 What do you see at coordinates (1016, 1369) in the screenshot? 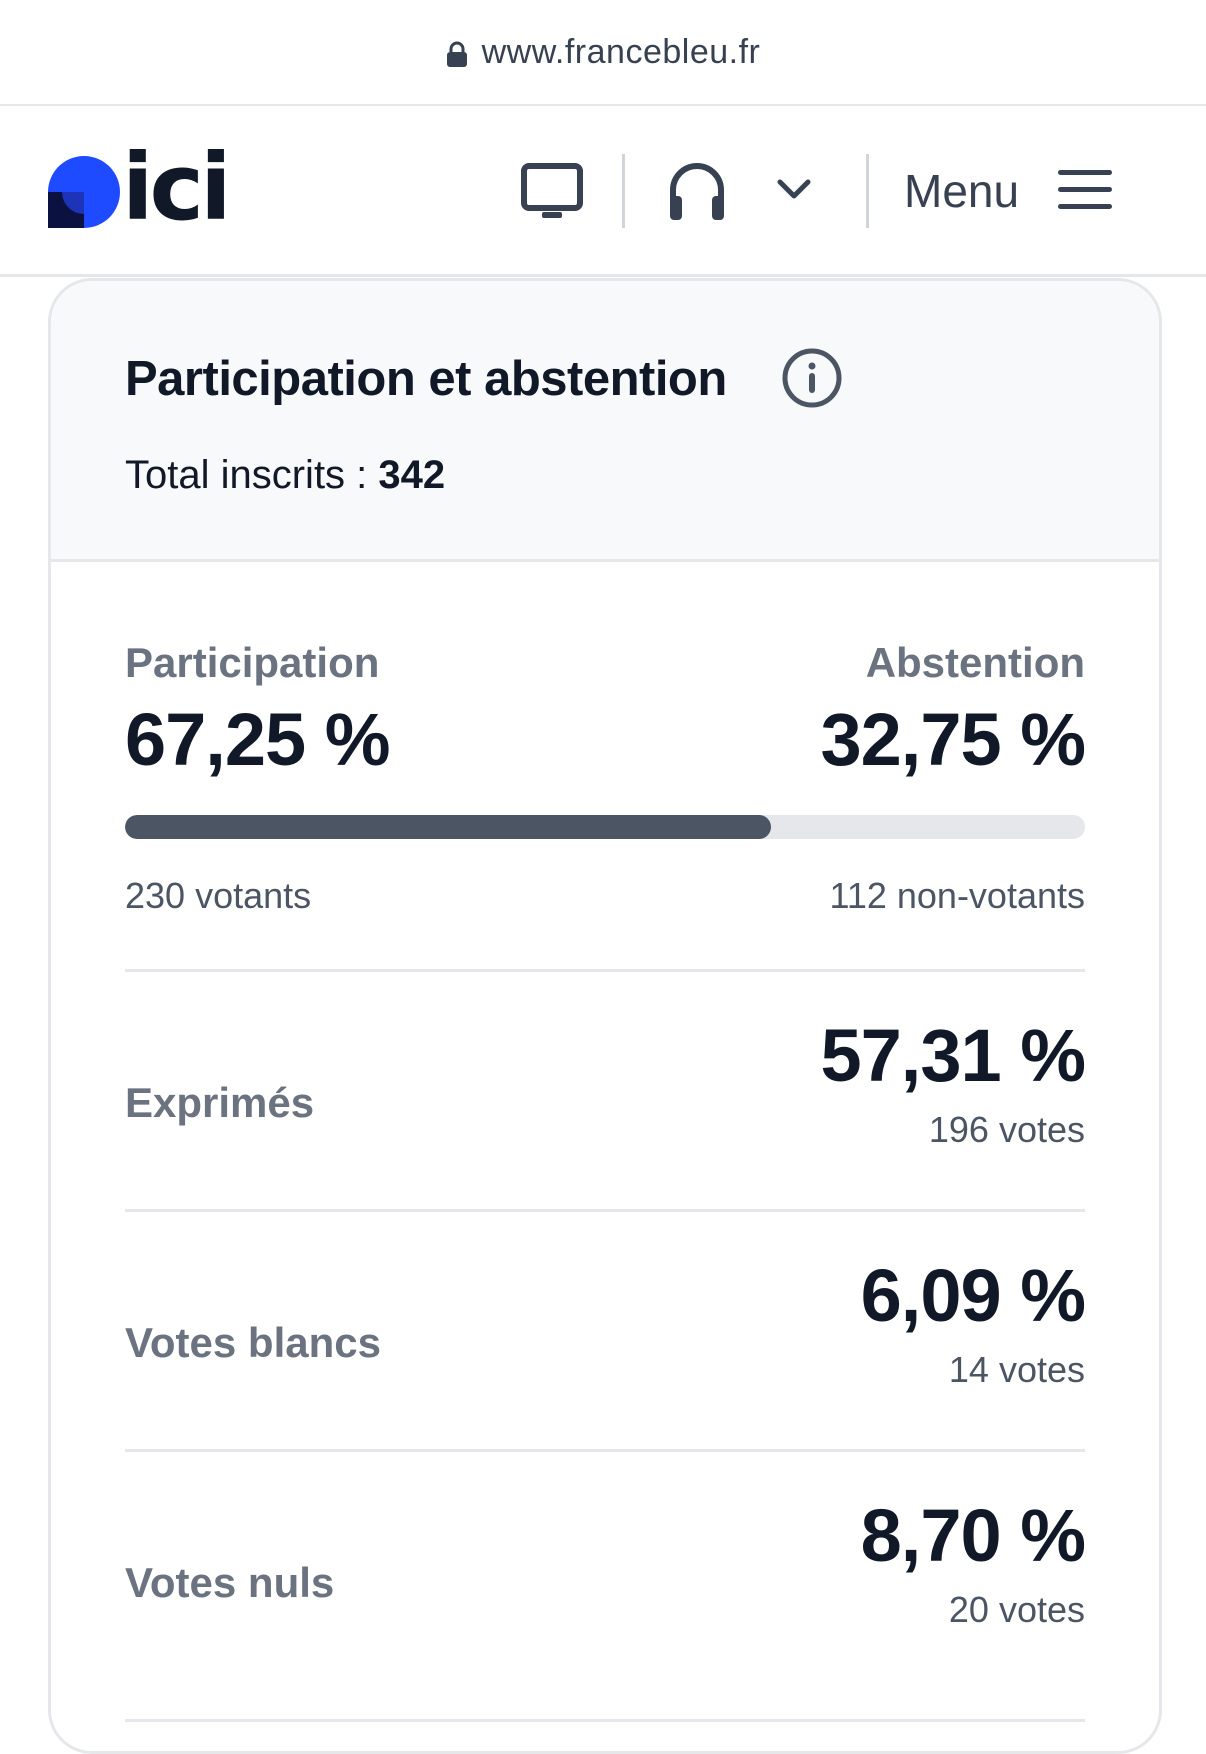
I see `stat-count: 14 votes` at bounding box center [1016, 1369].